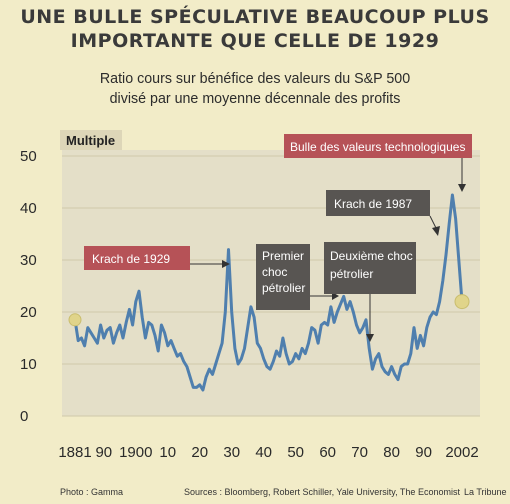 This screenshot has width=510, height=504. I want to click on annotation-krach-1929: Krach de 1929, so click(157, 258).